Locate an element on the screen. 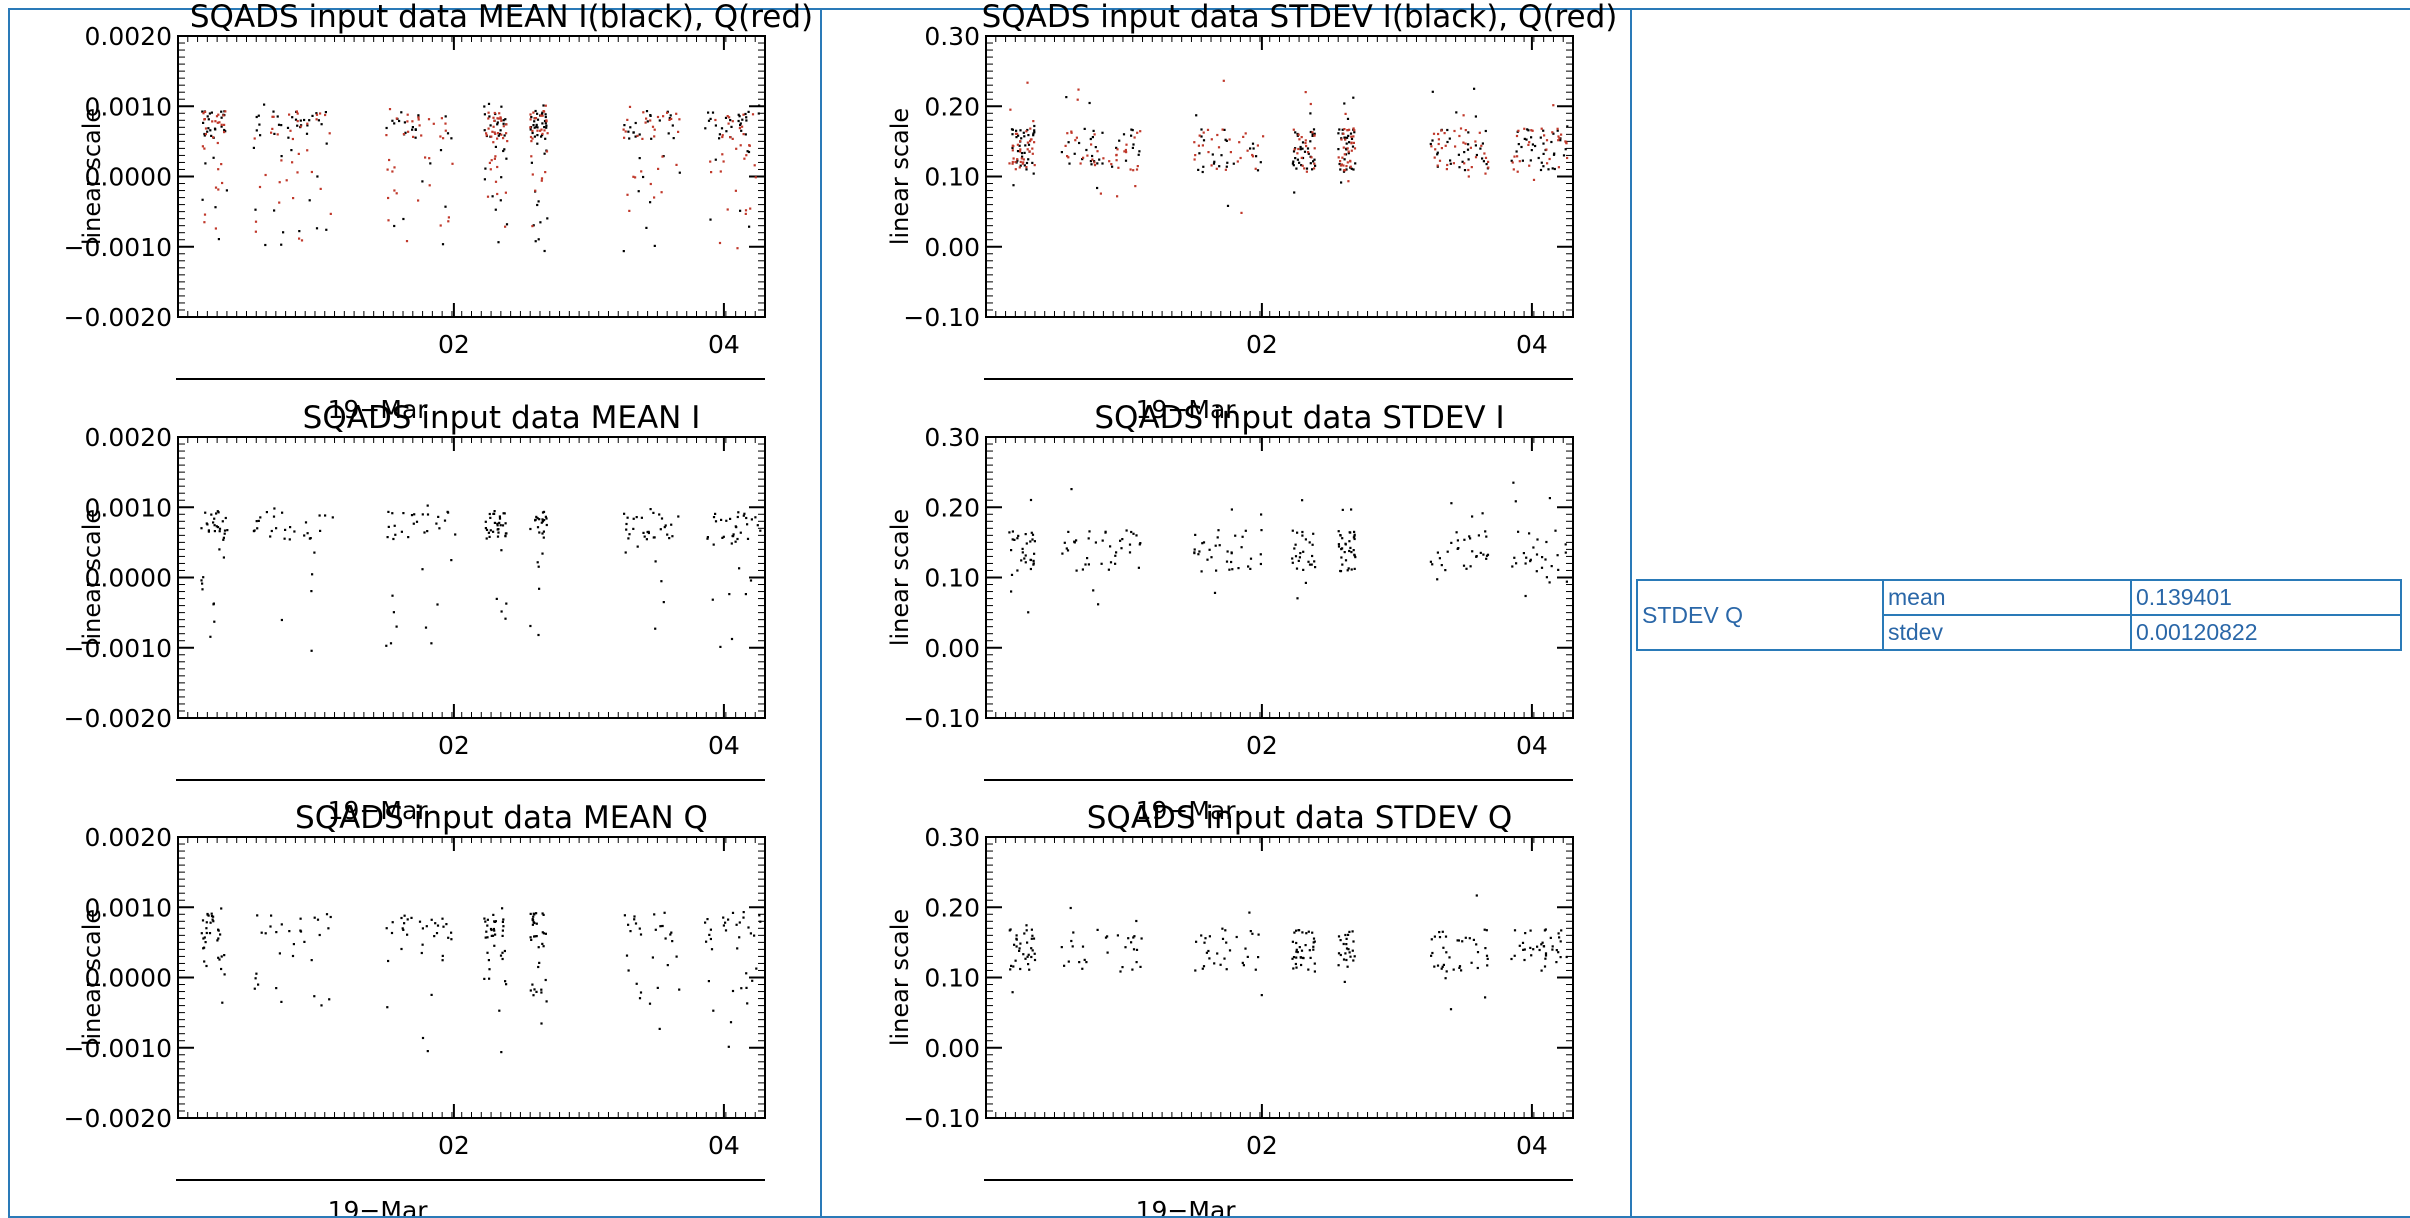  series-i is located at coordinates (481, 578).